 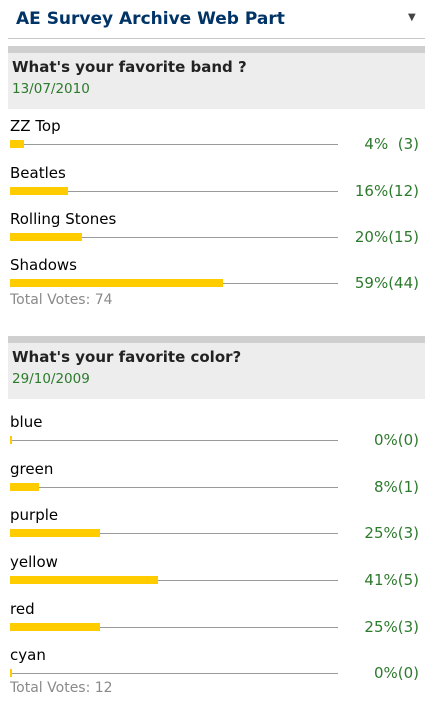 What do you see at coordinates (216, 529) in the screenshot?
I see `answer-row: purple 25%(3)` at bounding box center [216, 529].